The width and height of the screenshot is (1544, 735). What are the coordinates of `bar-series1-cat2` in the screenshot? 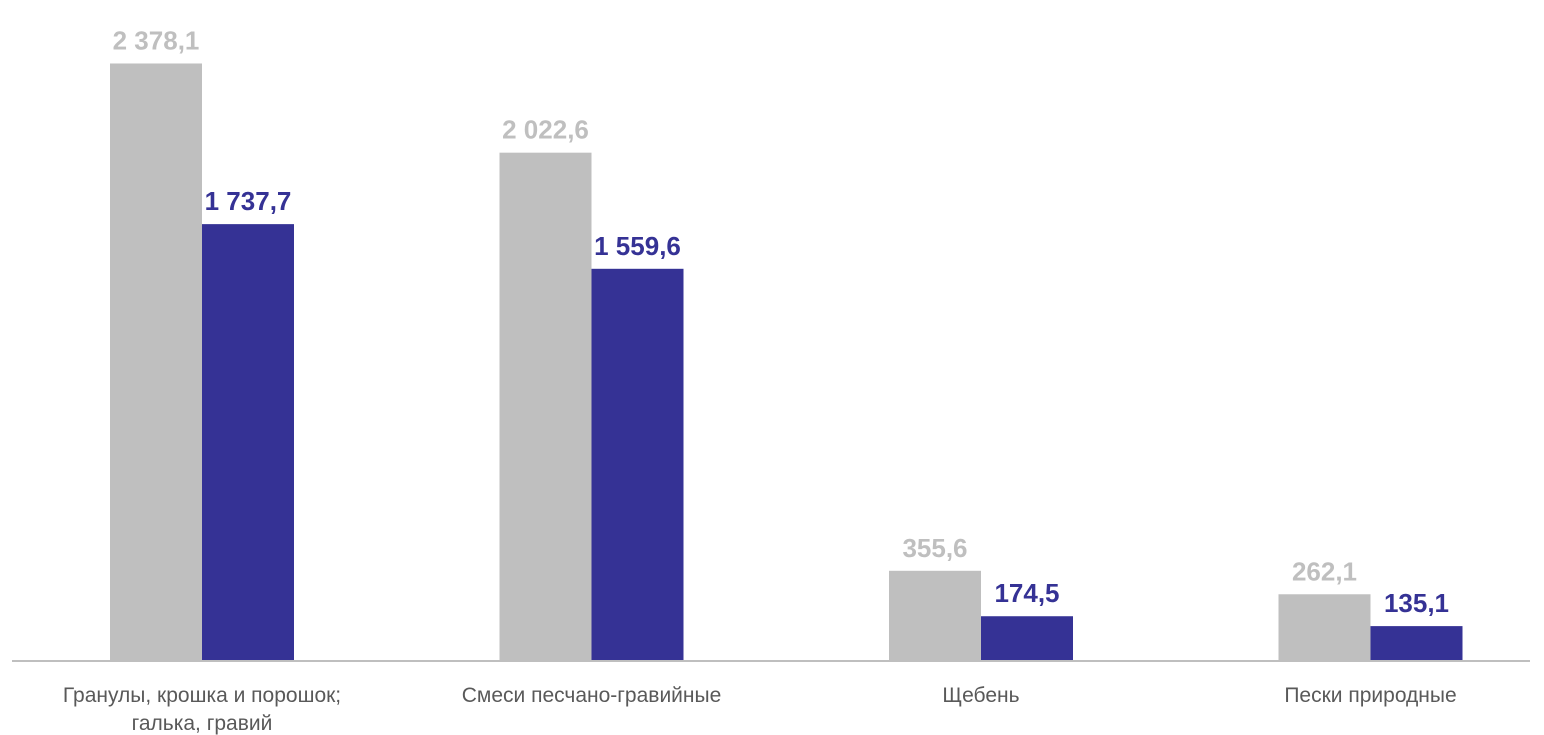 It's located at (545, 406).